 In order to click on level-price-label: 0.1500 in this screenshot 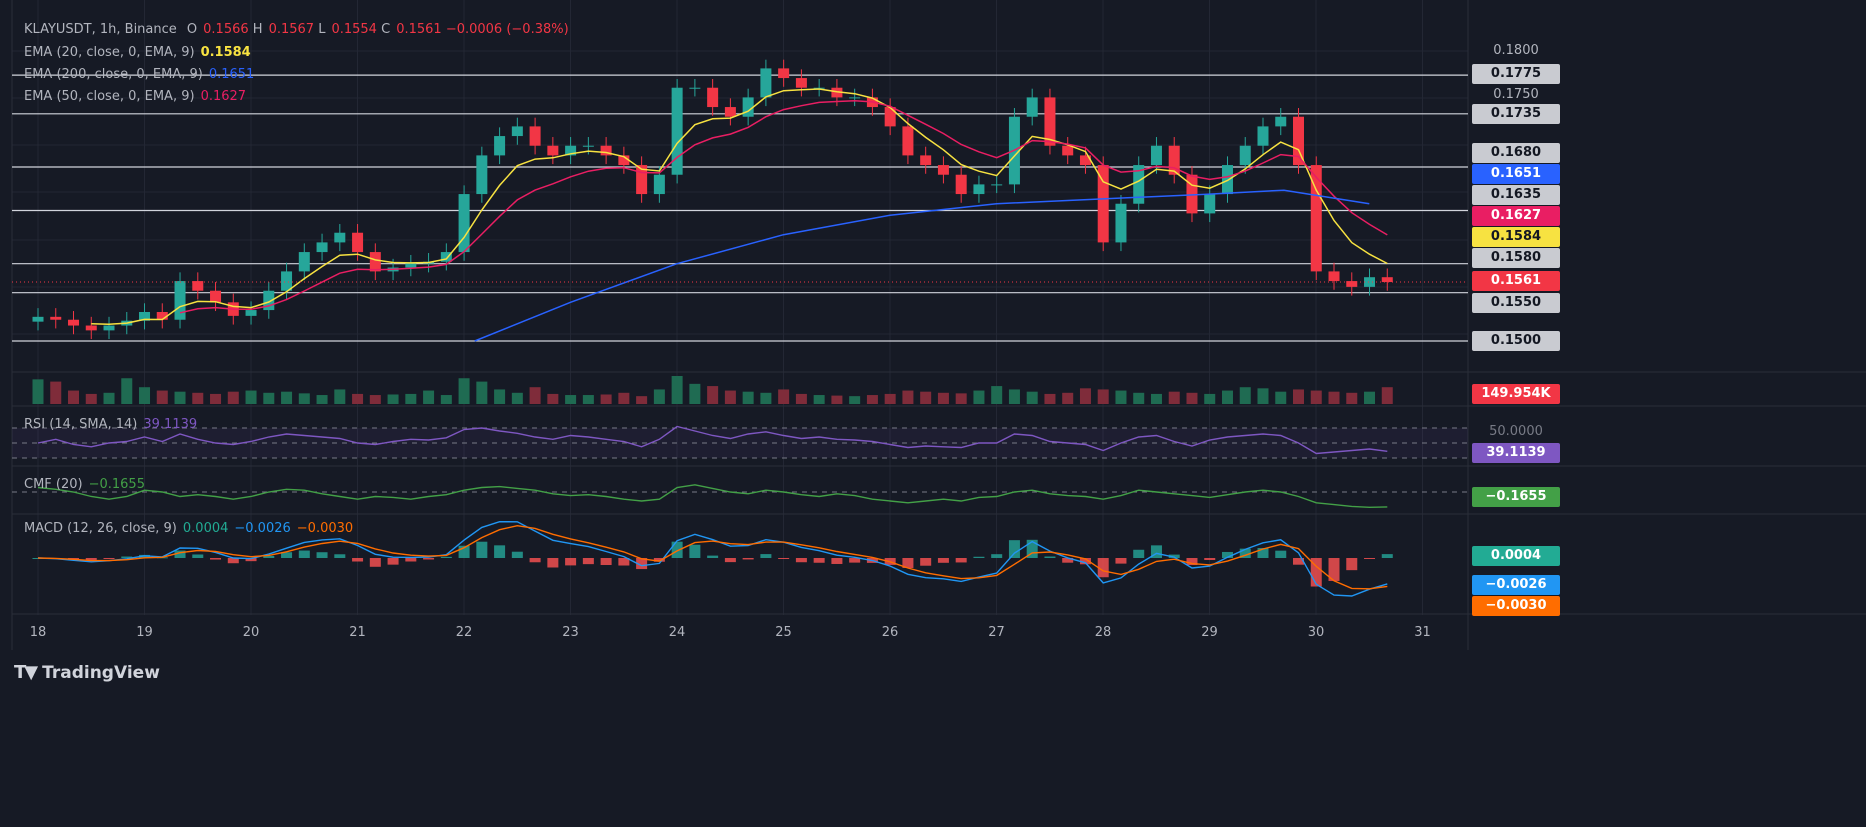, I will do `click(1516, 341)`.